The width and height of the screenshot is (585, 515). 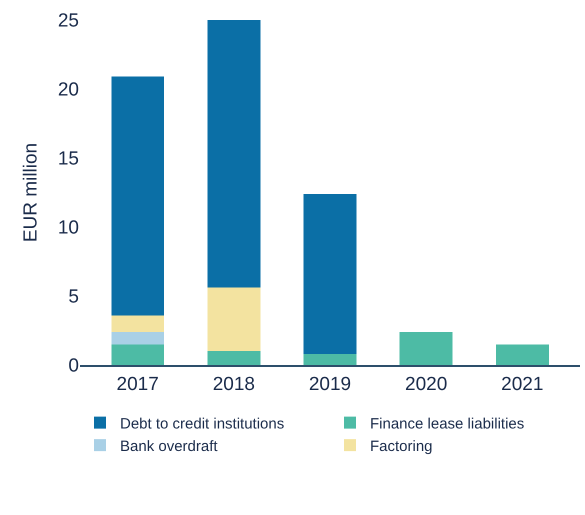 I want to click on x-tick-label: 2018, so click(x=233, y=384).